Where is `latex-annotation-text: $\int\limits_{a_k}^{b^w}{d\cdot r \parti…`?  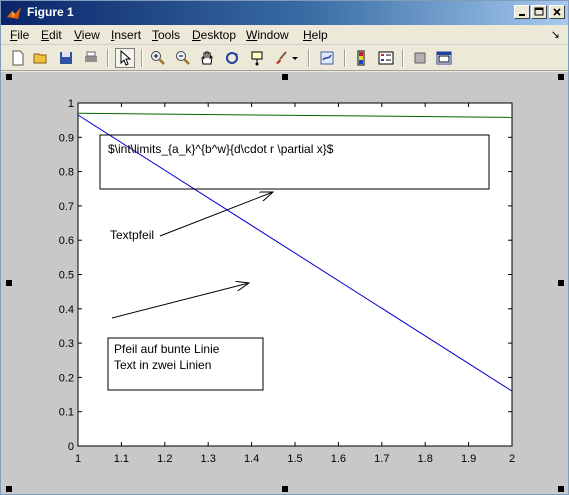 latex-annotation-text: $\int\limits_{a_k}^{b^w}{d\cdot r \parti… is located at coordinates (221, 149).